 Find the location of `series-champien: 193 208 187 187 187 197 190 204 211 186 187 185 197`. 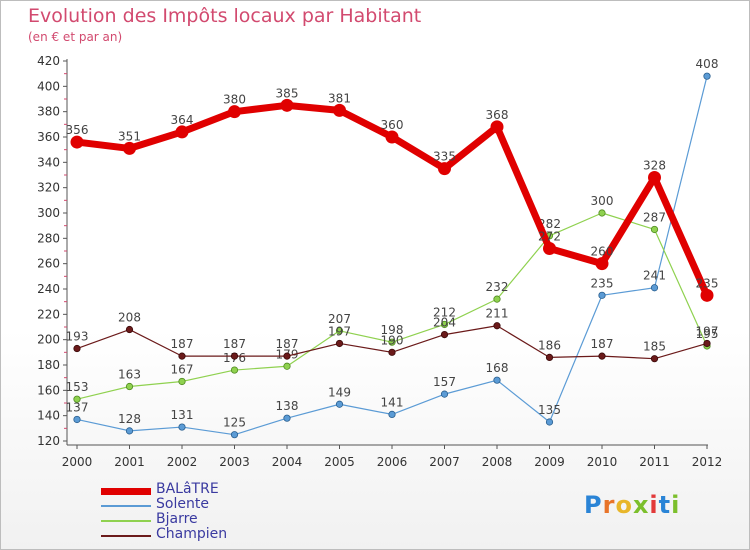

series-champien: 193 208 187 187 187 197 190 204 211 186 187 185 197 is located at coordinates (392, 335).